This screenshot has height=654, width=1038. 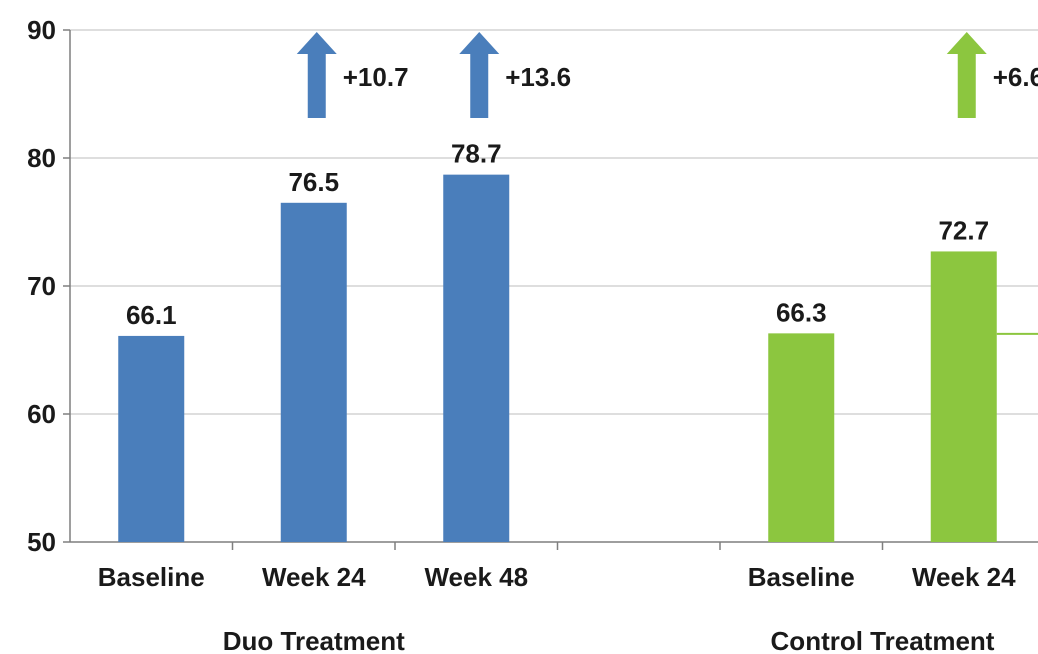 What do you see at coordinates (41, 414) in the screenshot?
I see `y-tick-label: 60` at bounding box center [41, 414].